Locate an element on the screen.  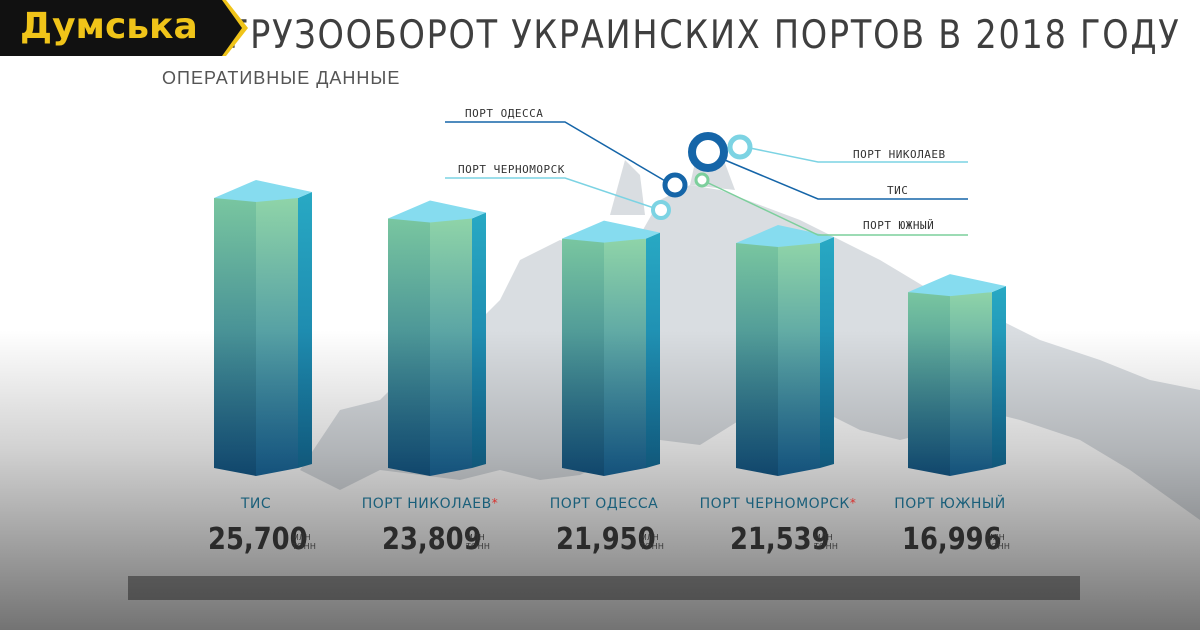
value-label: 21,950 is located at coordinates (606, 539).